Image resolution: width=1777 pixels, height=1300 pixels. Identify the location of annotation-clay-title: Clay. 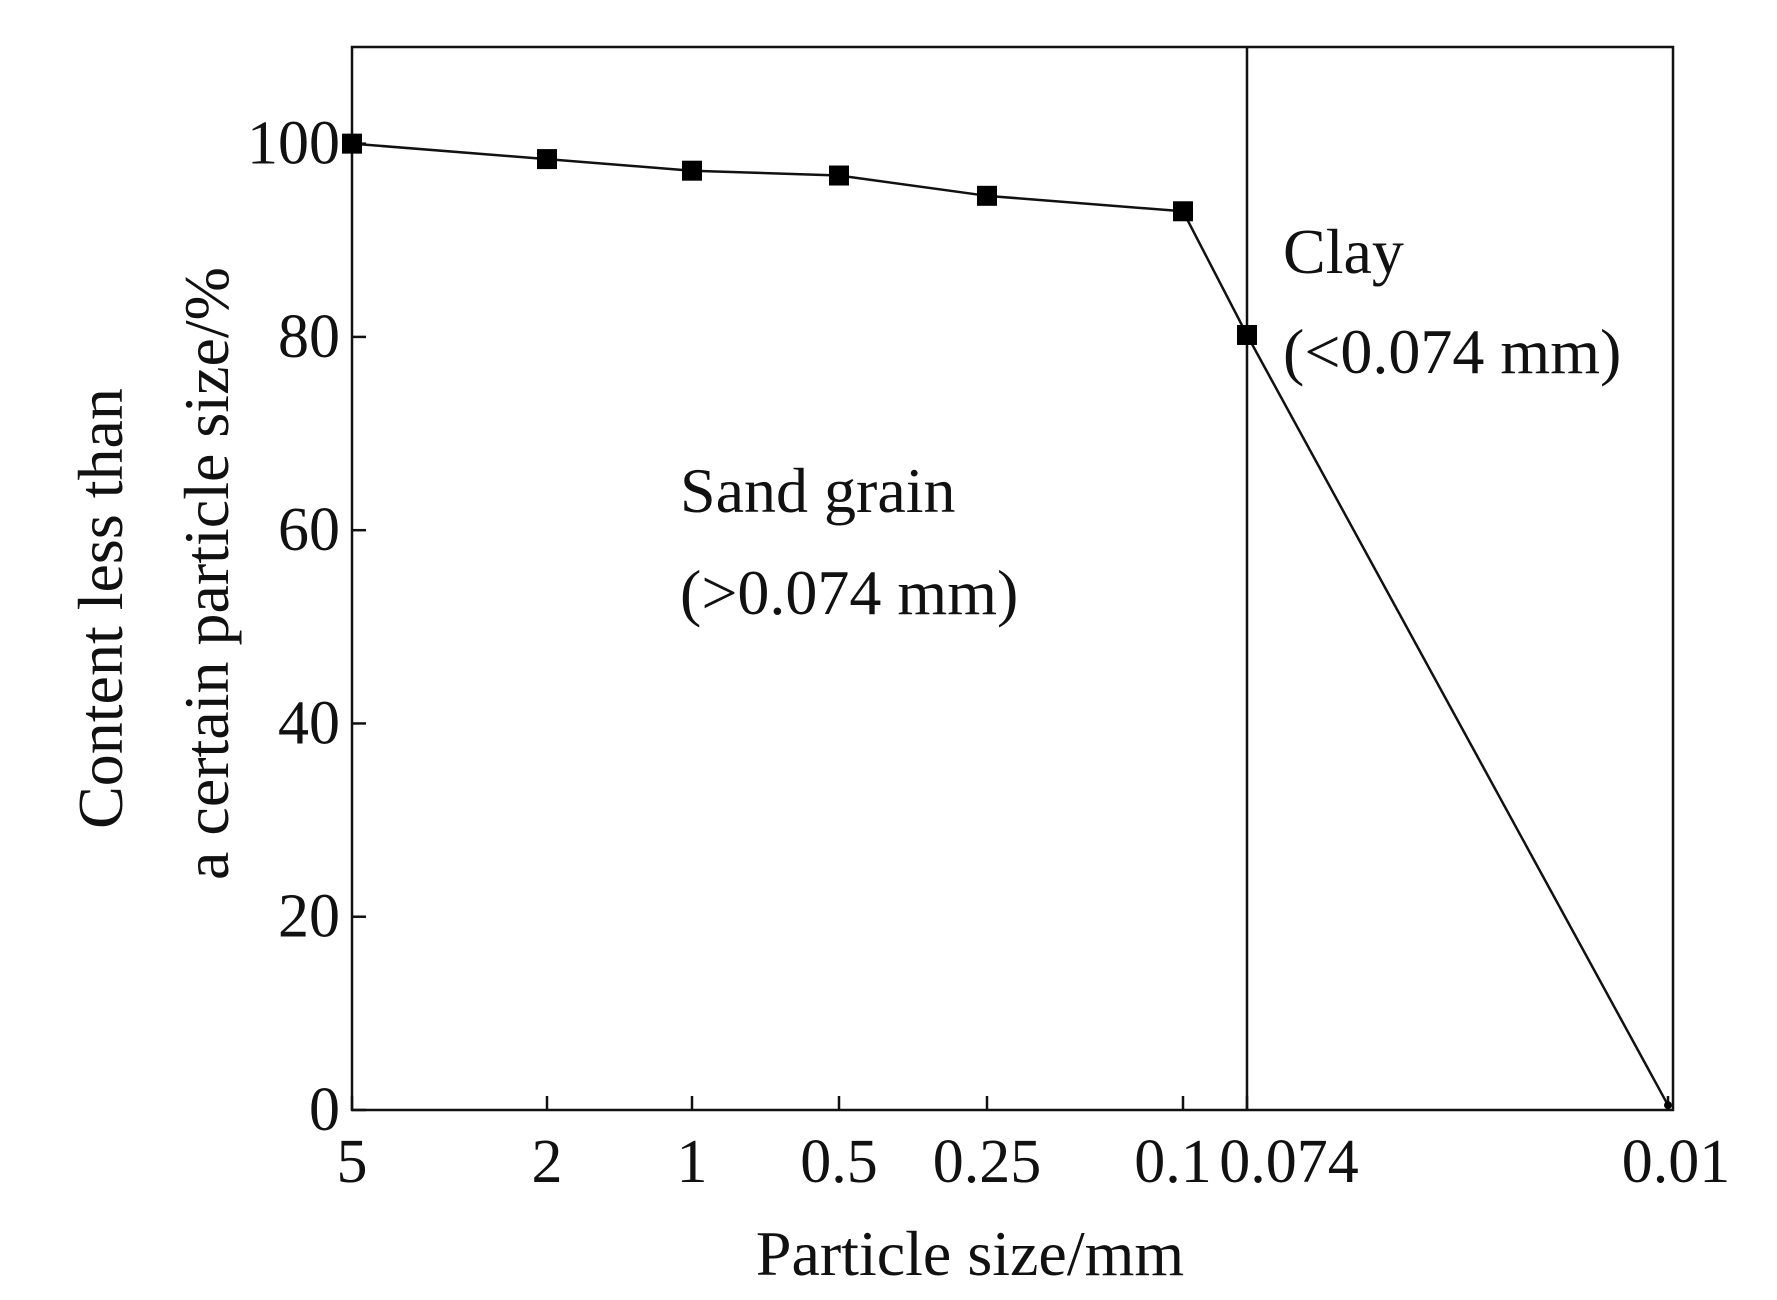
(1343, 251).